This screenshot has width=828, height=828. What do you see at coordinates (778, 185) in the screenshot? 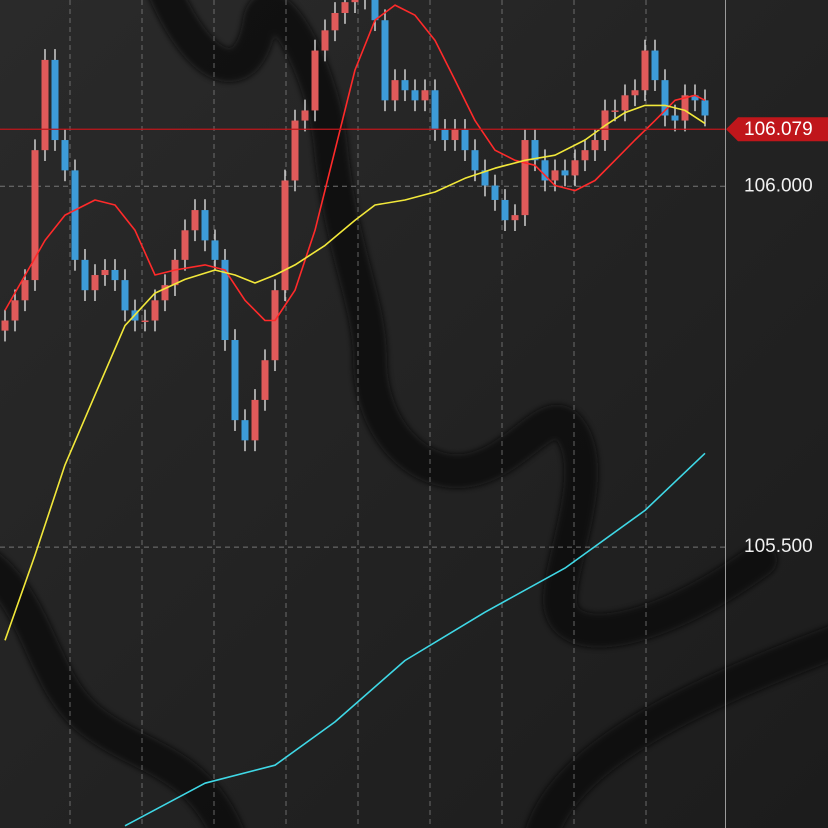
I see `y-tick-label: 106.000` at bounding box center [778, 185].